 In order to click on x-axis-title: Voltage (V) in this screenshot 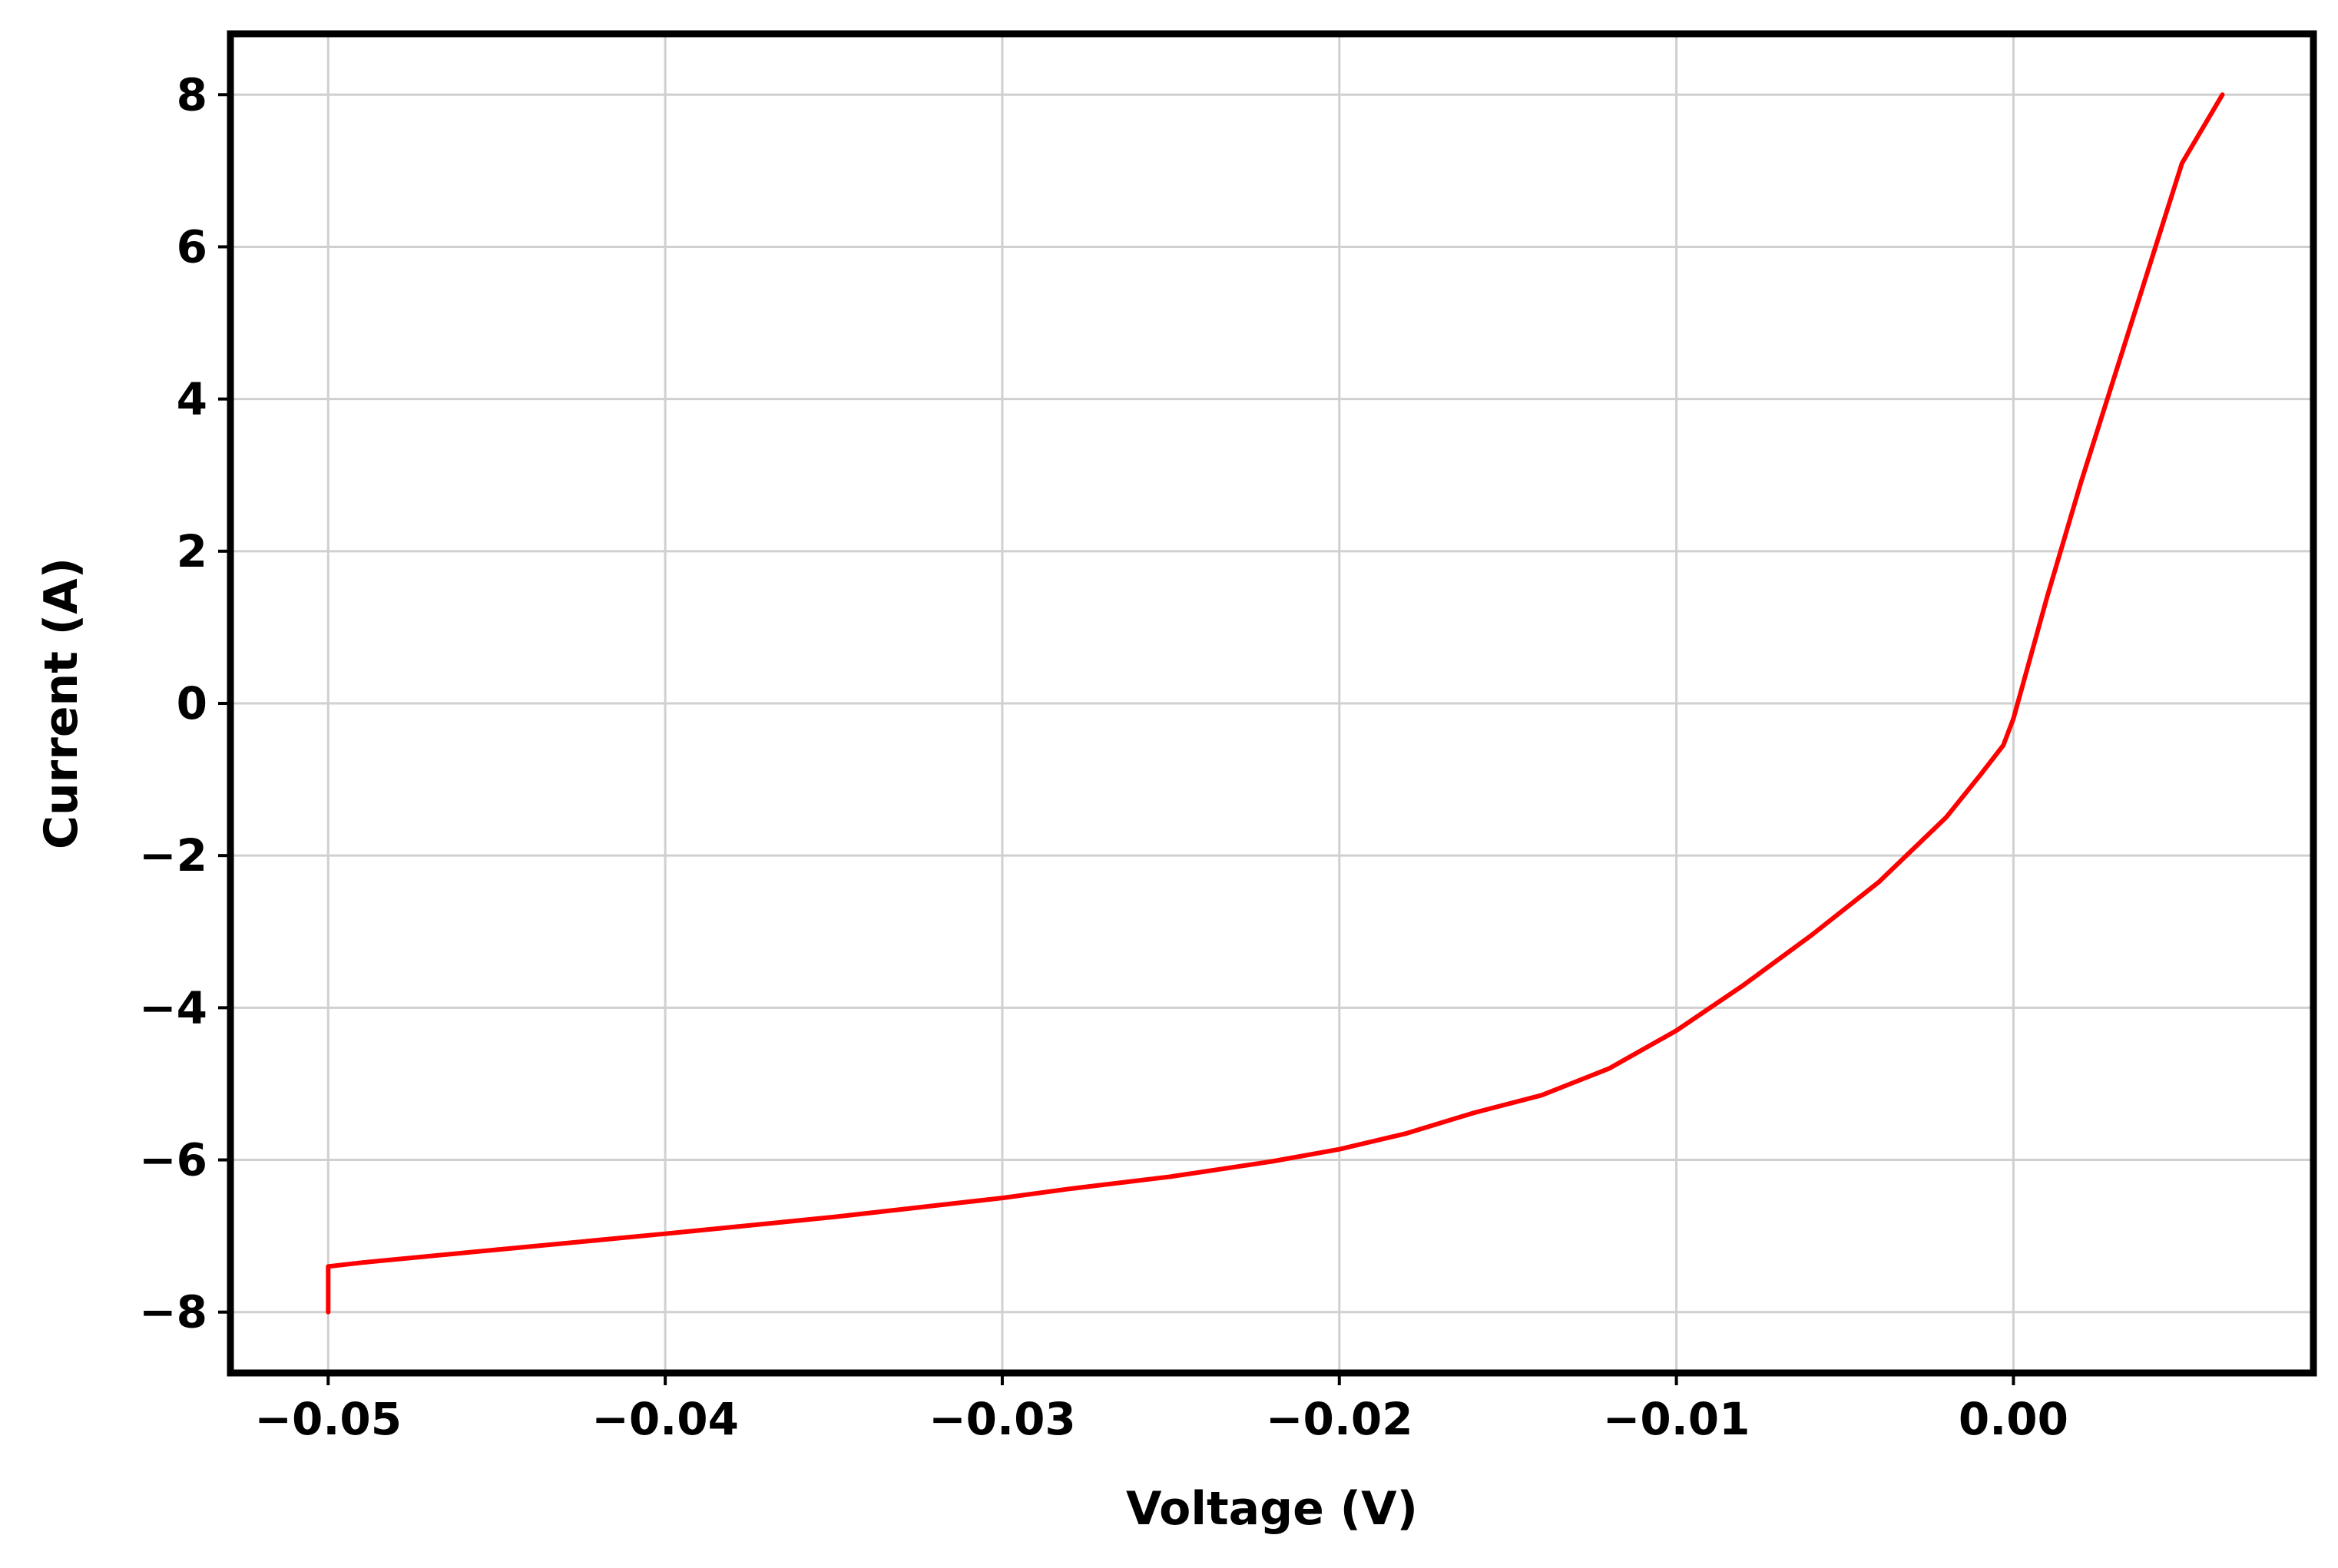, I will do `click(1272, 1509)`.